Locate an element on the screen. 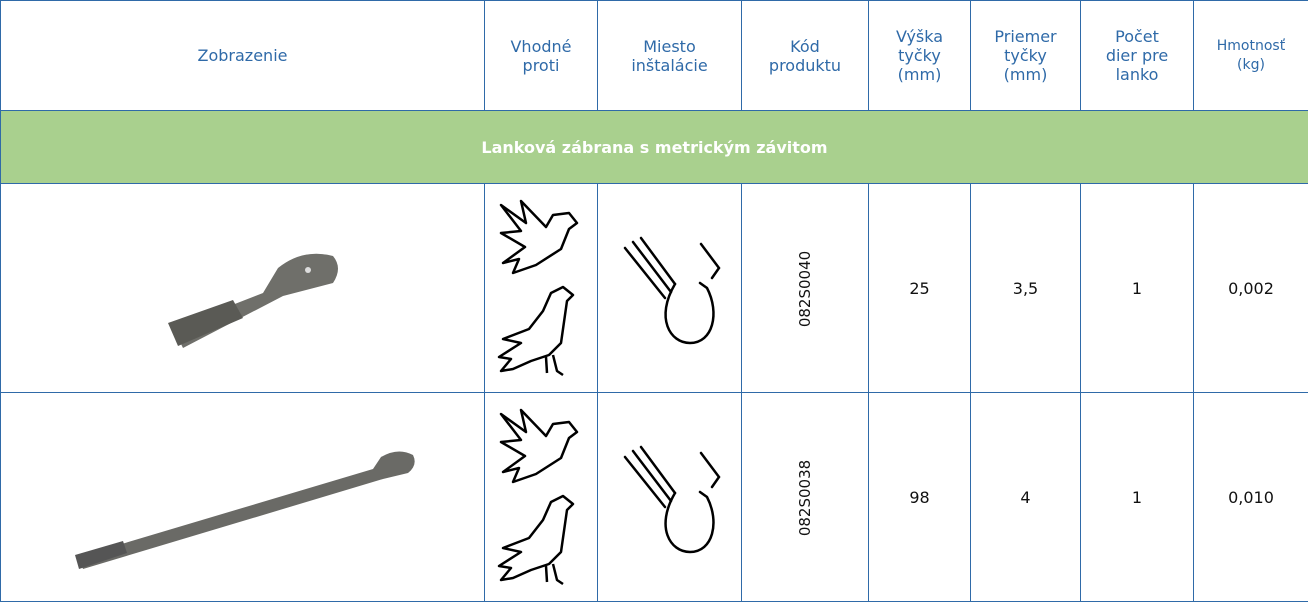 This screenshot has height=602, width=1308. section-title: Lanková zábrana s metrickým závitom is located at coordinates (654, 147).